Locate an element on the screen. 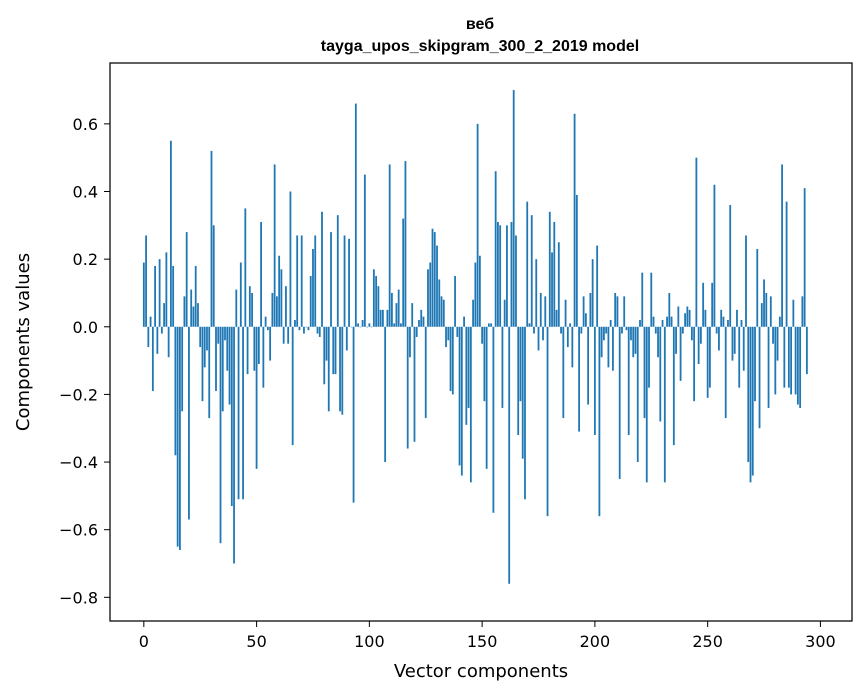 Image resolution: width=867 pixels, height=696 pixels. y-axis-ticks: −0.8 −0.6 −0.4 −0.2 0.0 0.2 0.4 0.6 is located at coordinates (84, 361).